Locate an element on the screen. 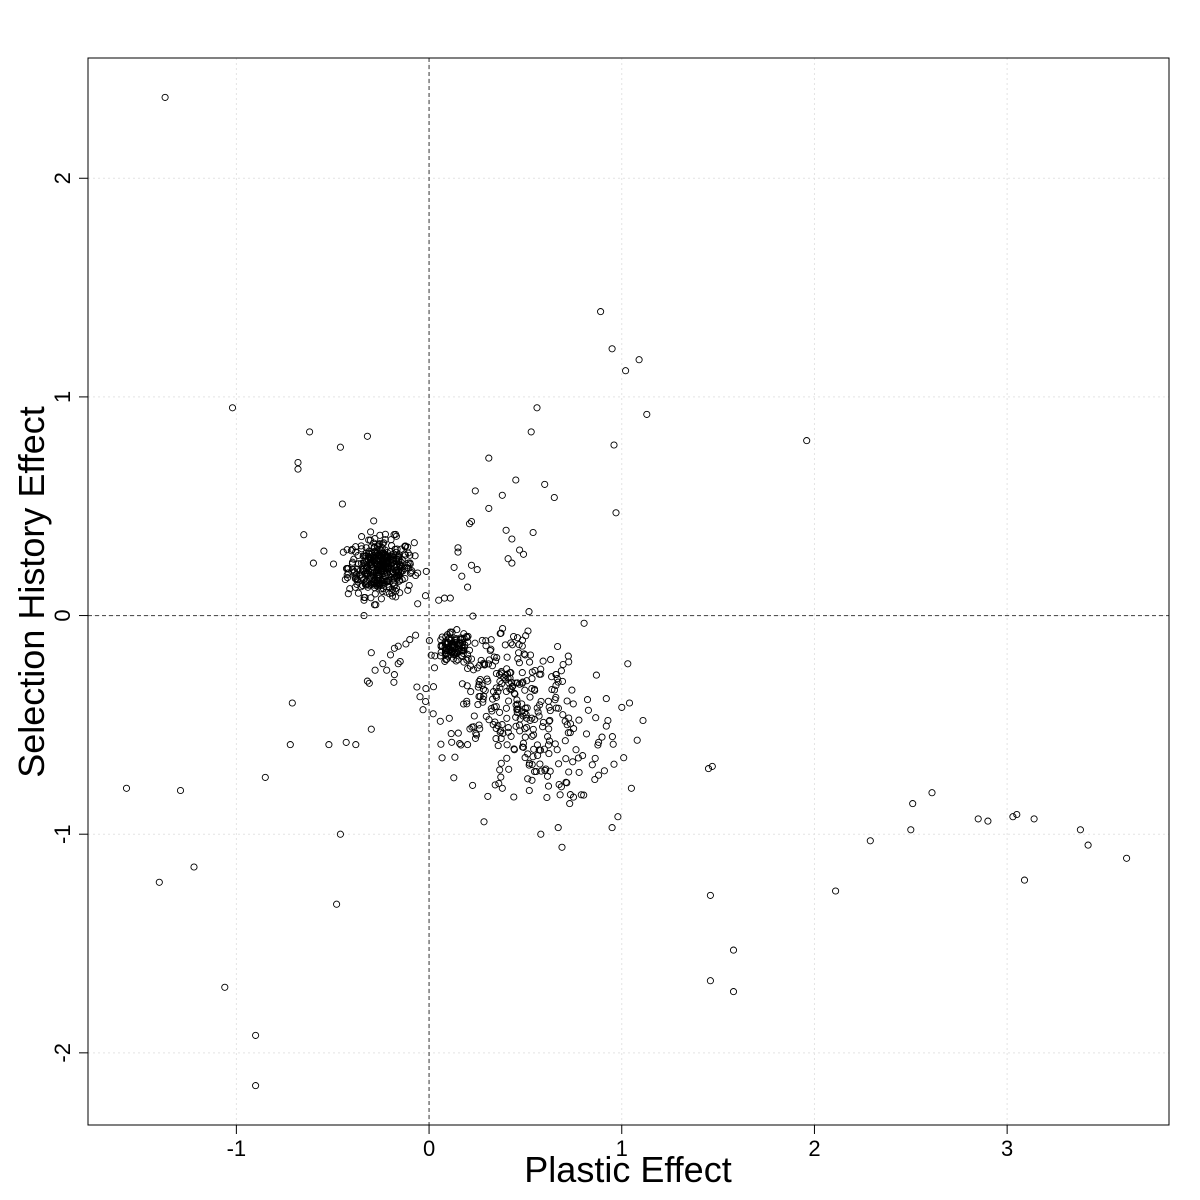  x-tick-label: 3 is located at coordinates (1007, 1148).